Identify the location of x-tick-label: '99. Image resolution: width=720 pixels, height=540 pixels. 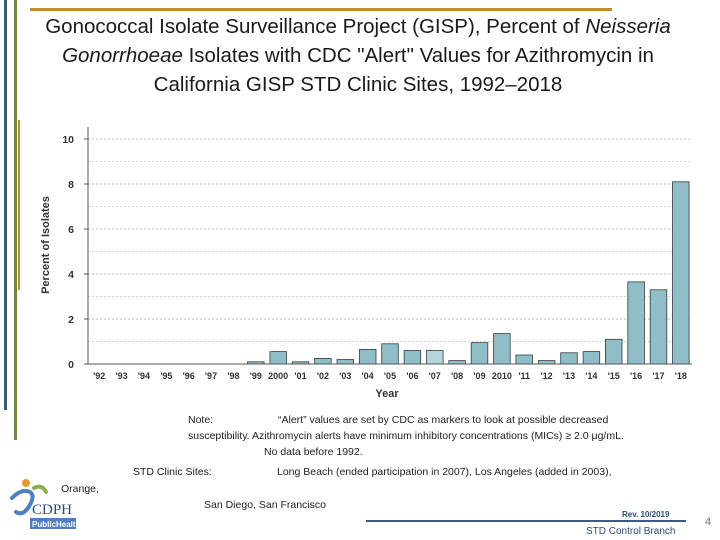
(256, 376).